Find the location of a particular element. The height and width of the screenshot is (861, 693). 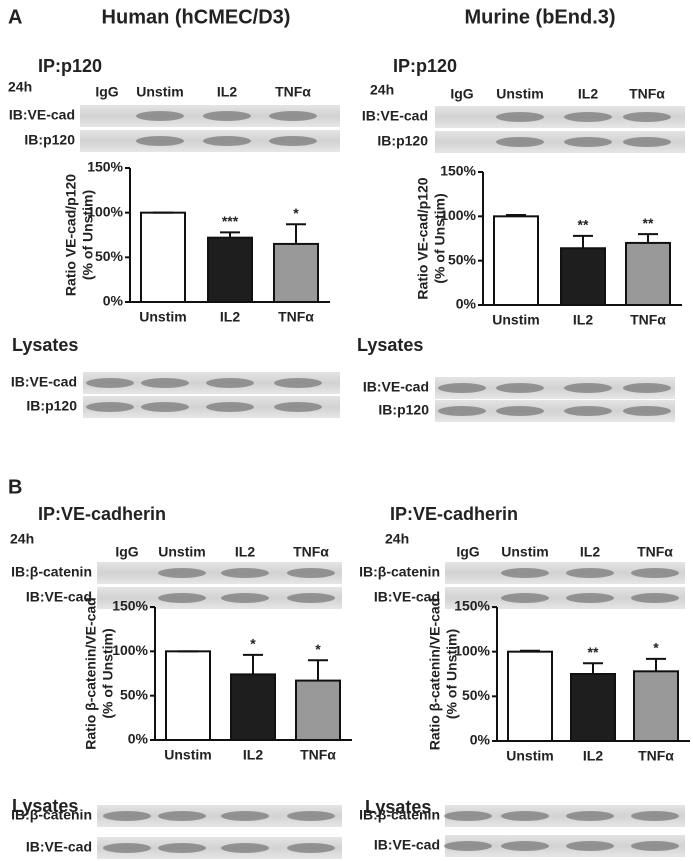

panel-label: A is located at coordinates (15, 17).